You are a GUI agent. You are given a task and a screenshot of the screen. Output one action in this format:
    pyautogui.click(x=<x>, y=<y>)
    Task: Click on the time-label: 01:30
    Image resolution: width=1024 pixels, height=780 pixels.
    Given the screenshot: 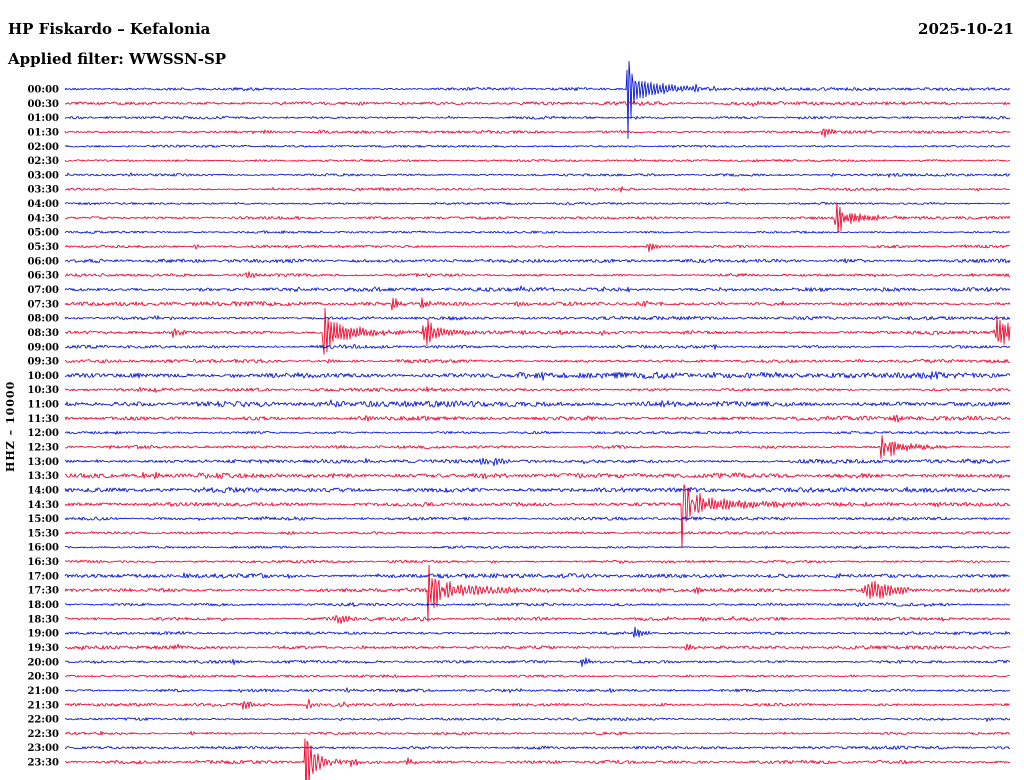 What is the action you would take?
    pyautogui.click(x=43, y=132)
    